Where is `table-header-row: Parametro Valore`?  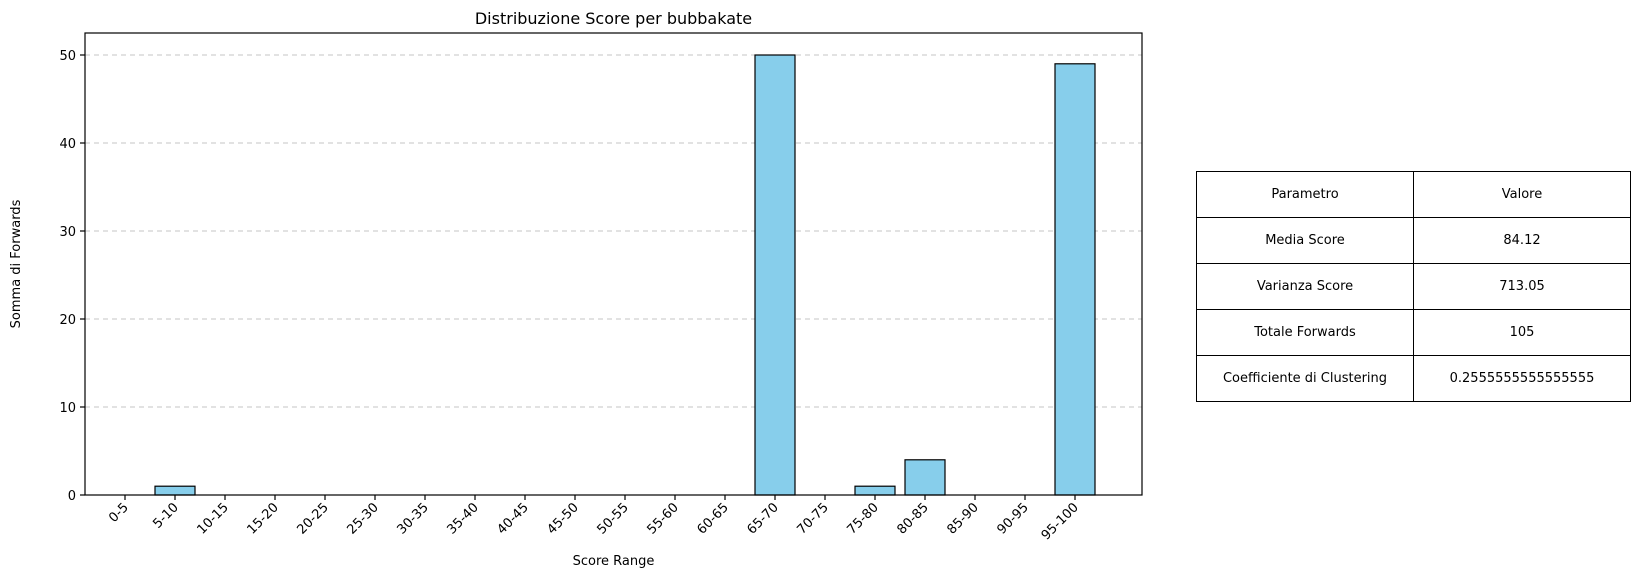
table-header-row: Parametro Valore is located at coordinates (1413, 194).